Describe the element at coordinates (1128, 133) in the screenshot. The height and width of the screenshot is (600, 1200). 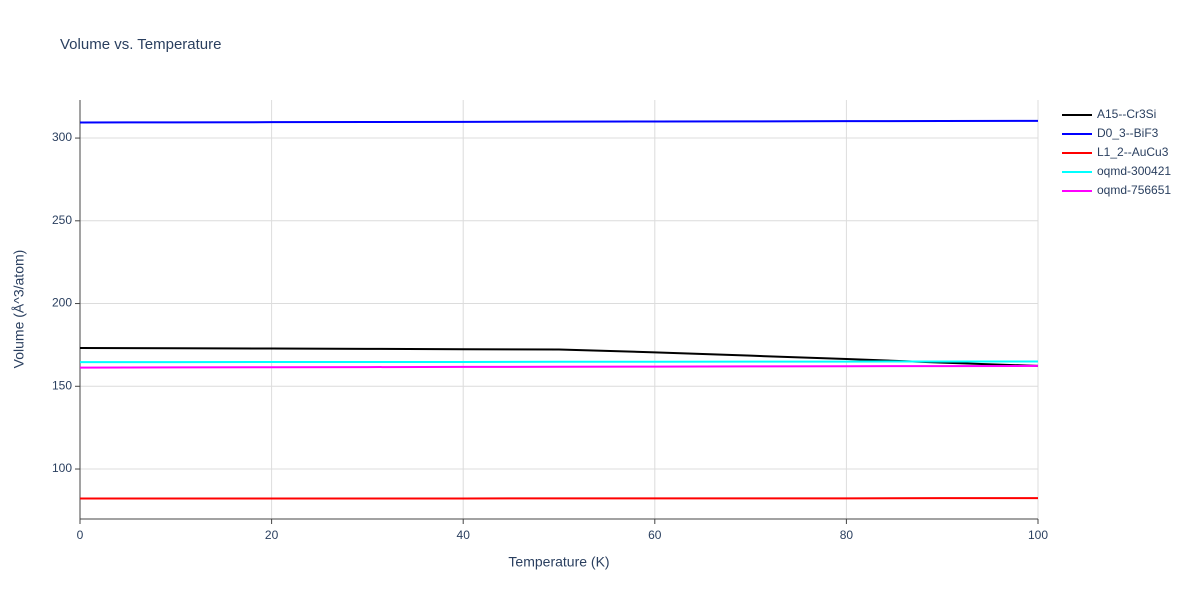
I see `legend-label: D0_3--BiF3` at that location.